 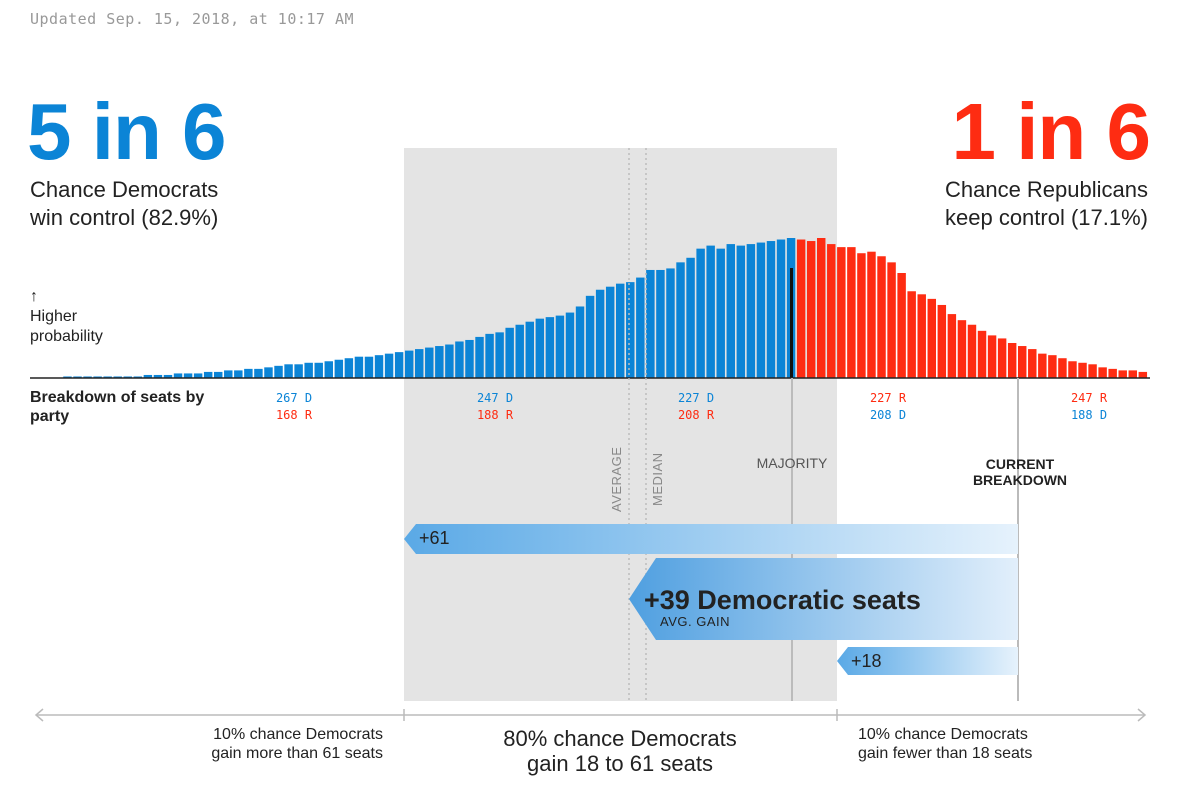 What do you see at coordinates (50, 416) in the screenshot?
I see `breakdown-label-line2: party` at bounding box center [50, 416].